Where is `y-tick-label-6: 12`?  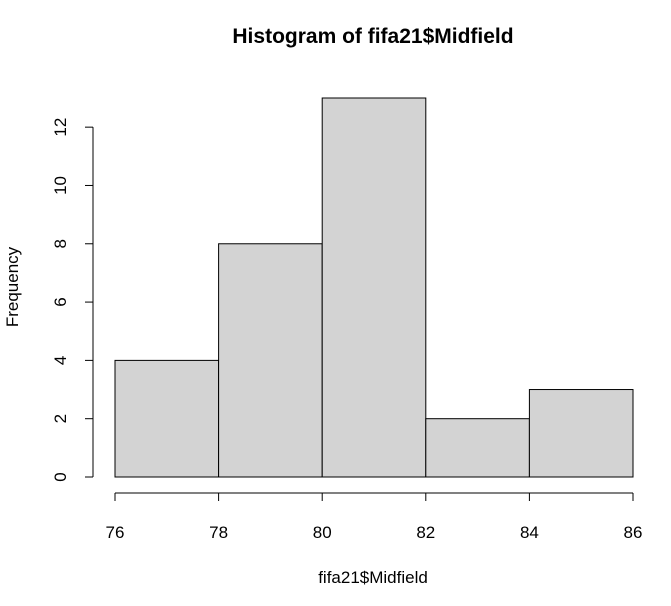 y-tick-label-6: 12 is located at coordinates (60, 127).